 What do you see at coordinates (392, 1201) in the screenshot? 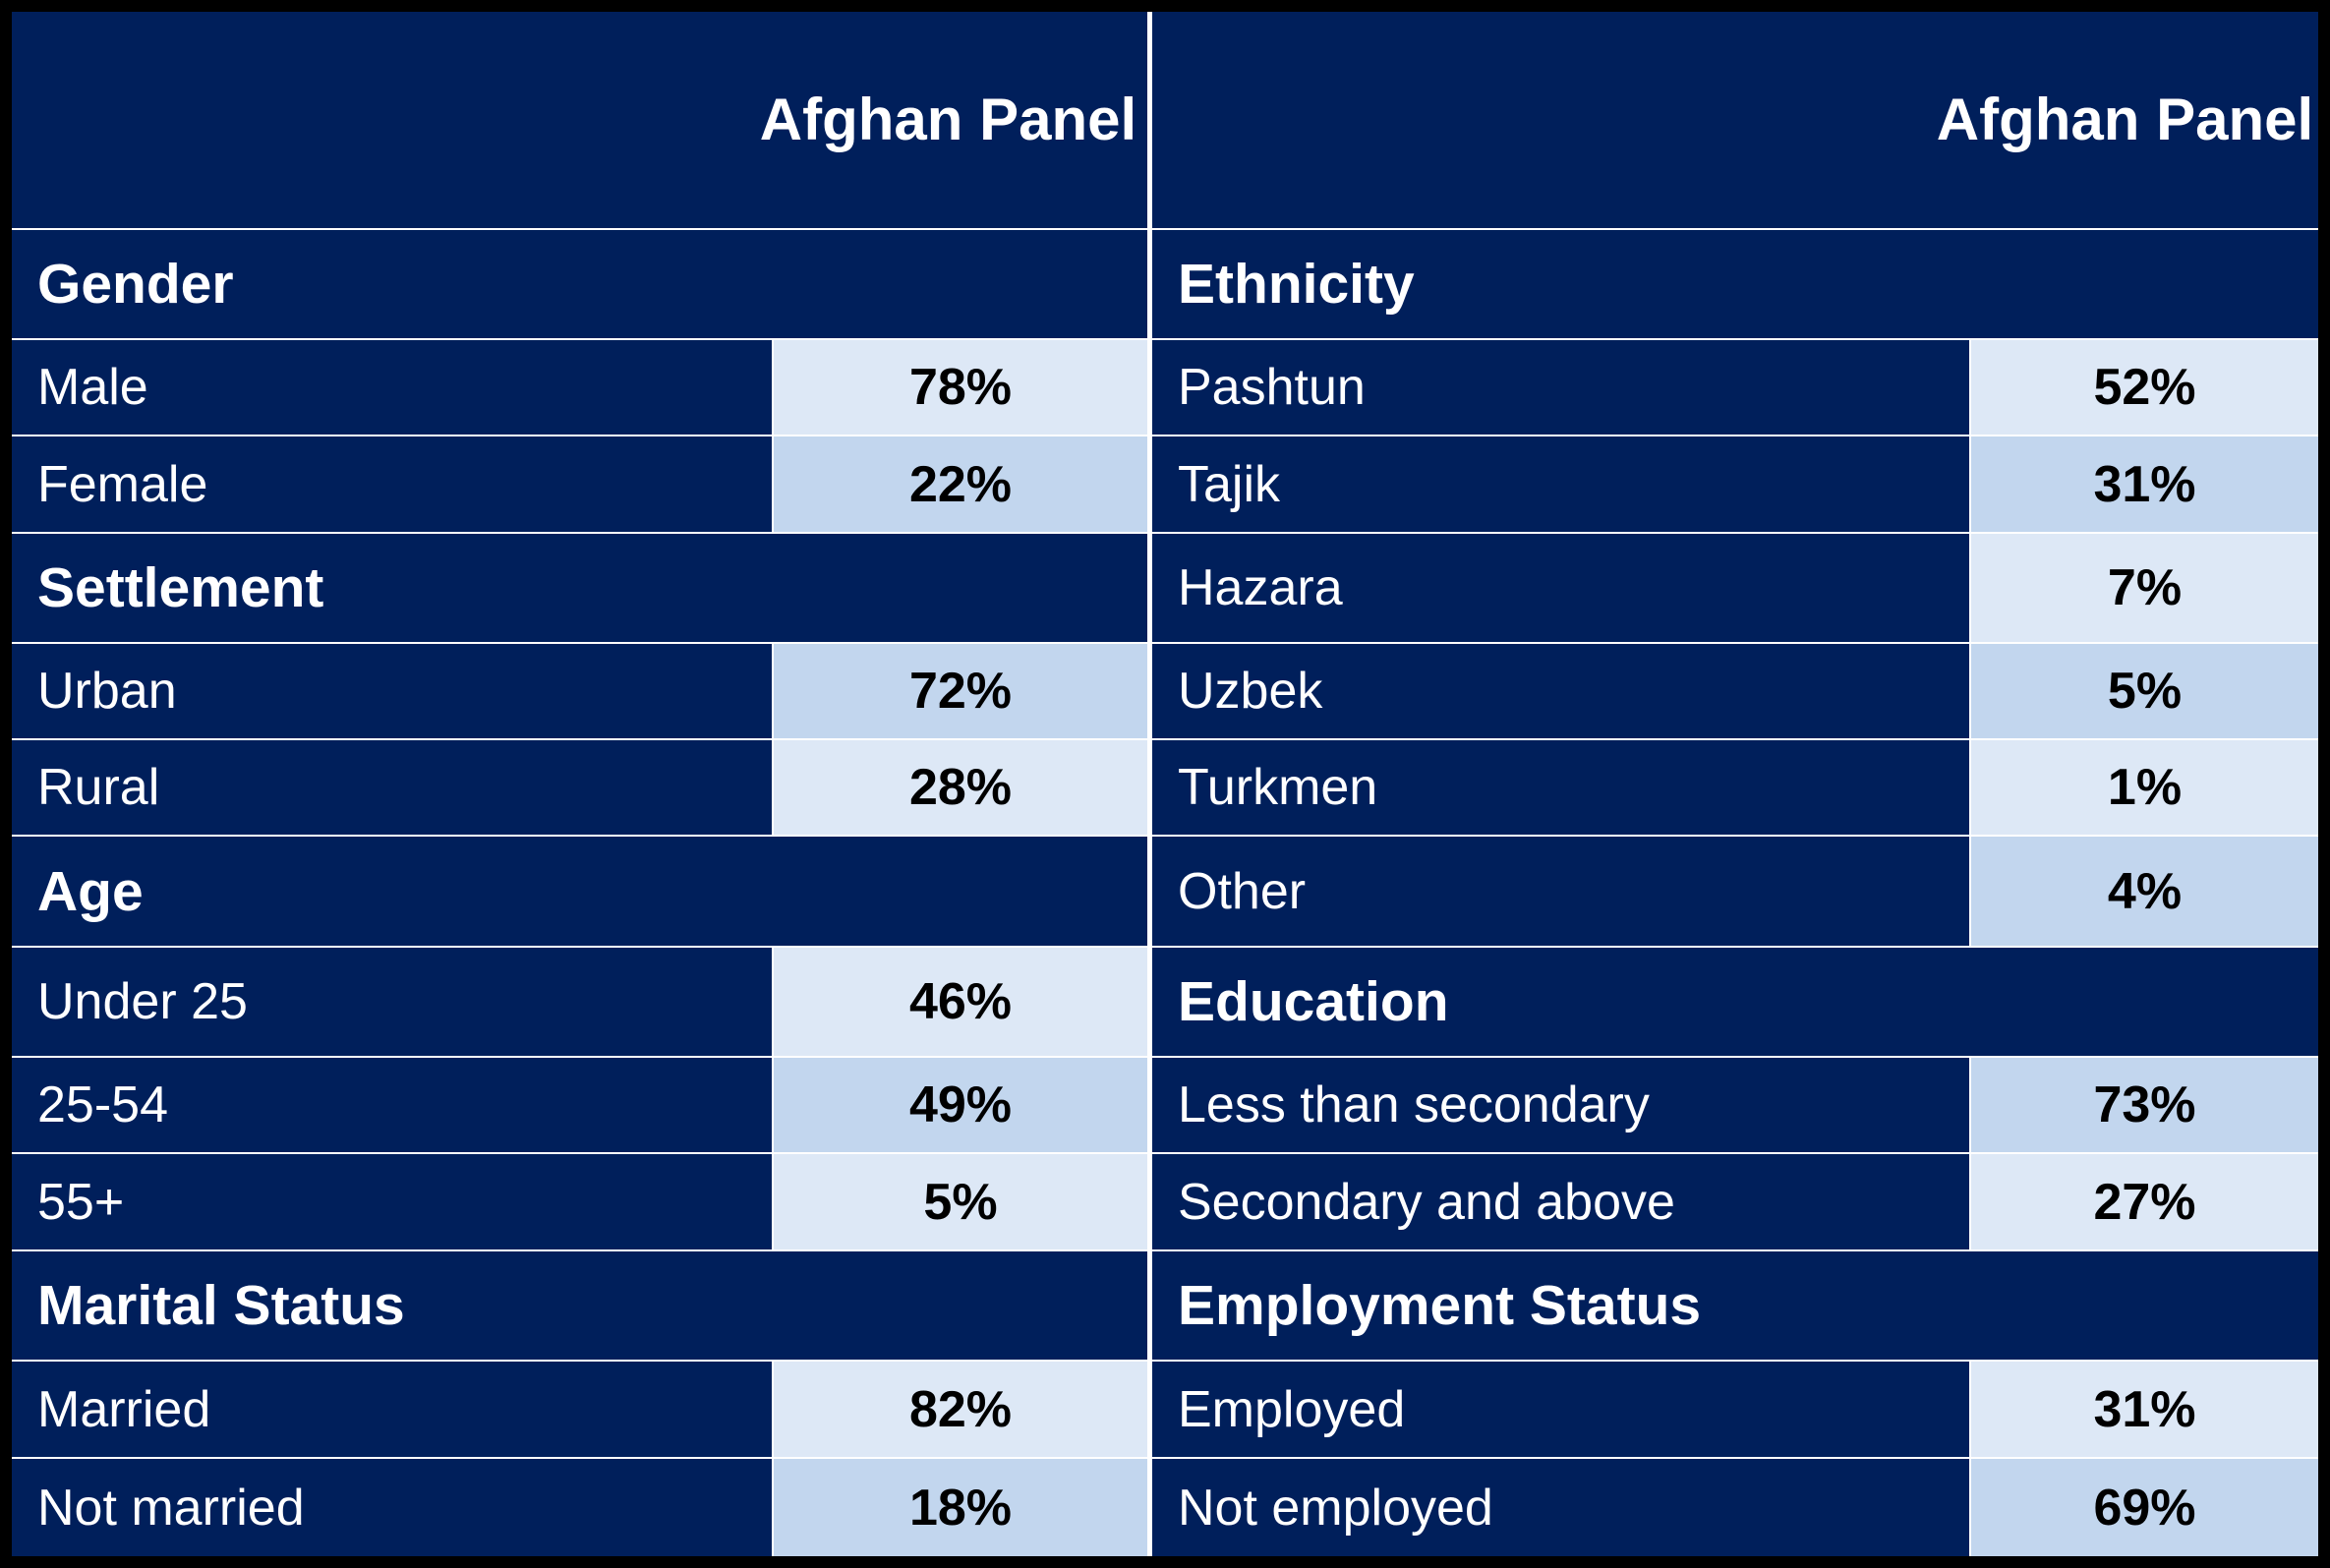
I see `row-label-55-plus: 55+` at bounding box center [392, 1201].